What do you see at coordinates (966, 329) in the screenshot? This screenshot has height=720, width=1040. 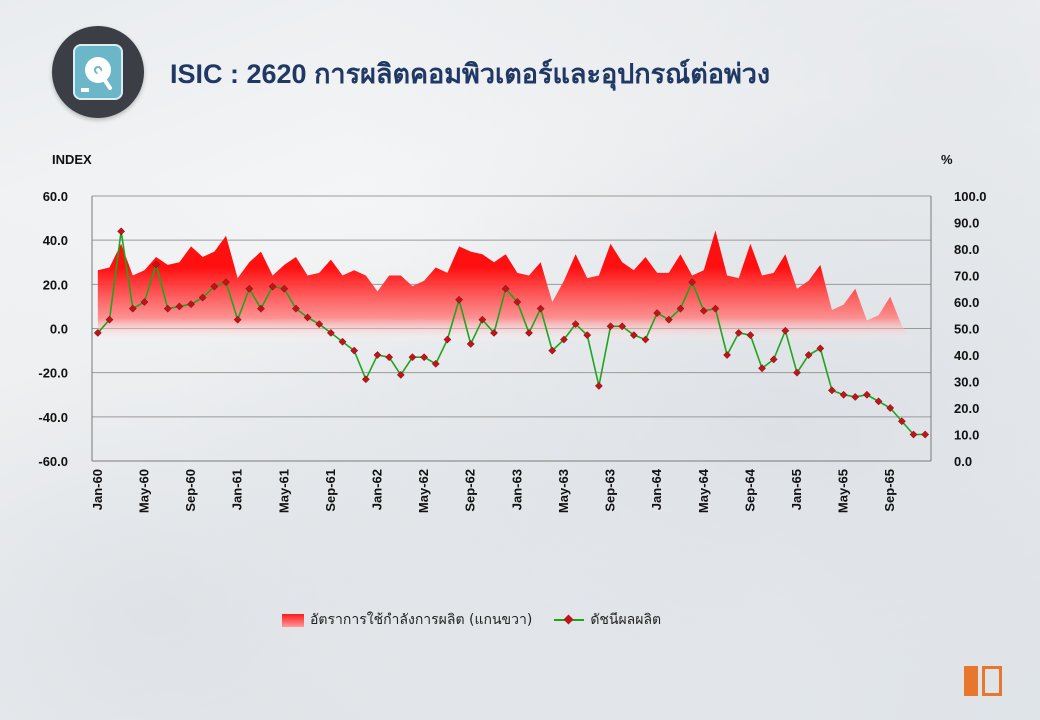 I see `right-tick-label: 50.0` at bounding box center [966, 329].